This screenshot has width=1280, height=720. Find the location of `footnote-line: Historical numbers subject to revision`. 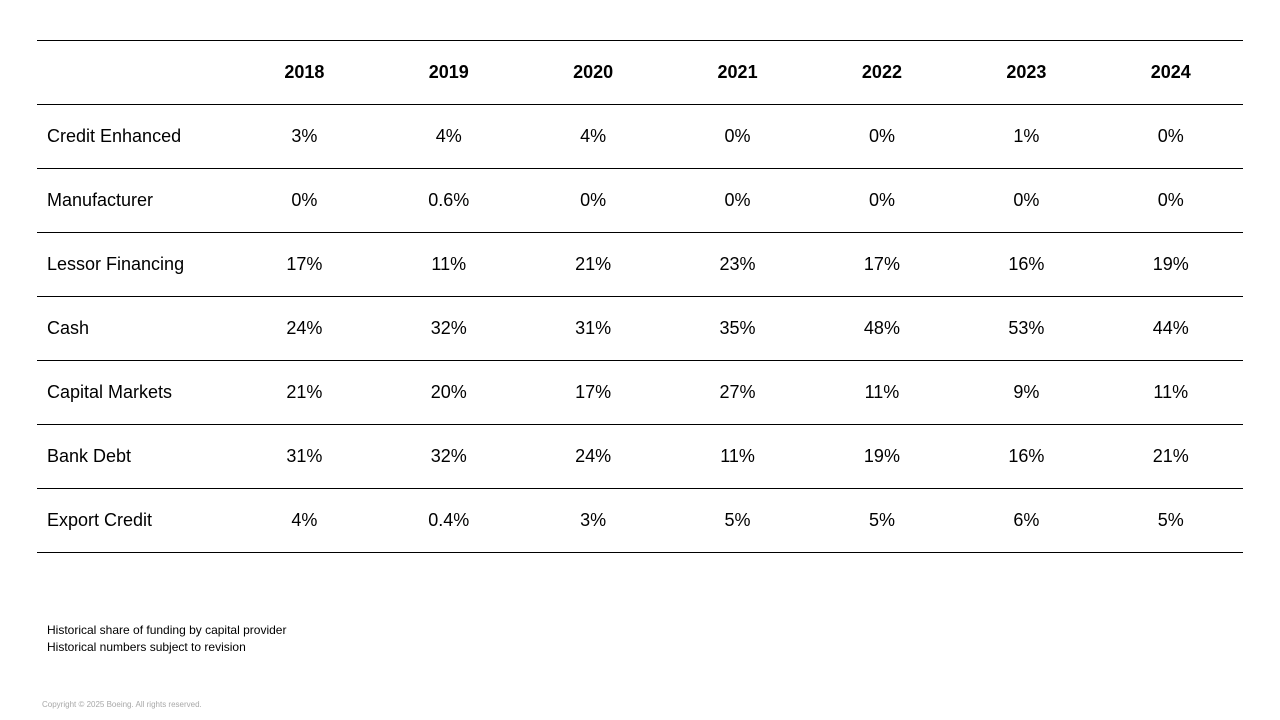

footnote-line: Historical numbers subject to revision is located at coordinates (146, 646).